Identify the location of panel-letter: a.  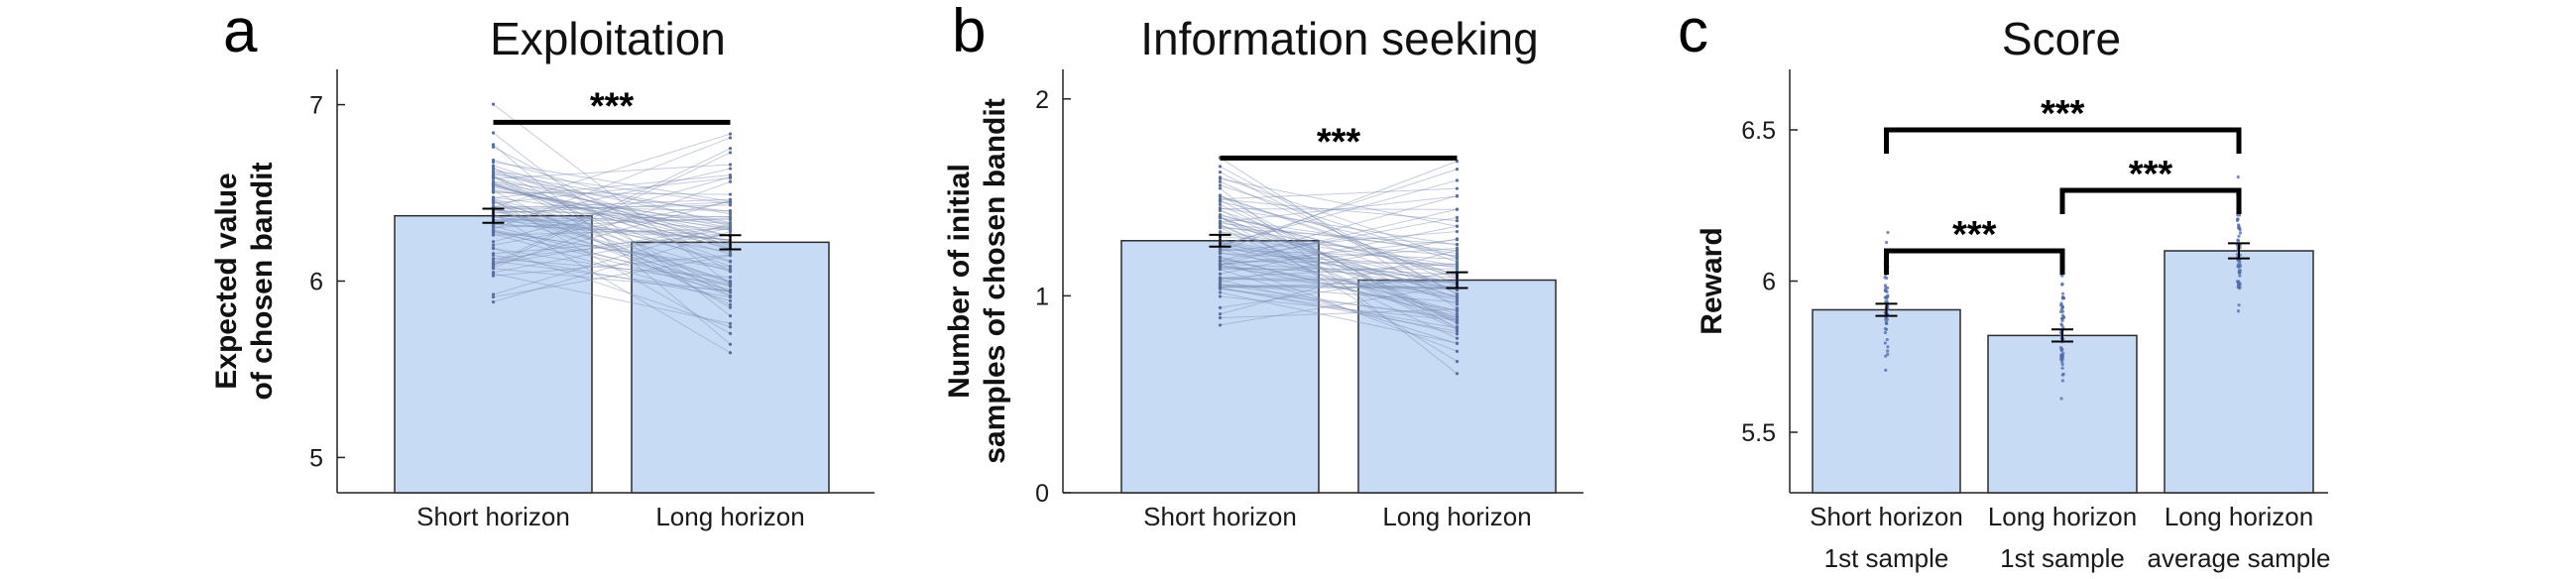
(241, 32).